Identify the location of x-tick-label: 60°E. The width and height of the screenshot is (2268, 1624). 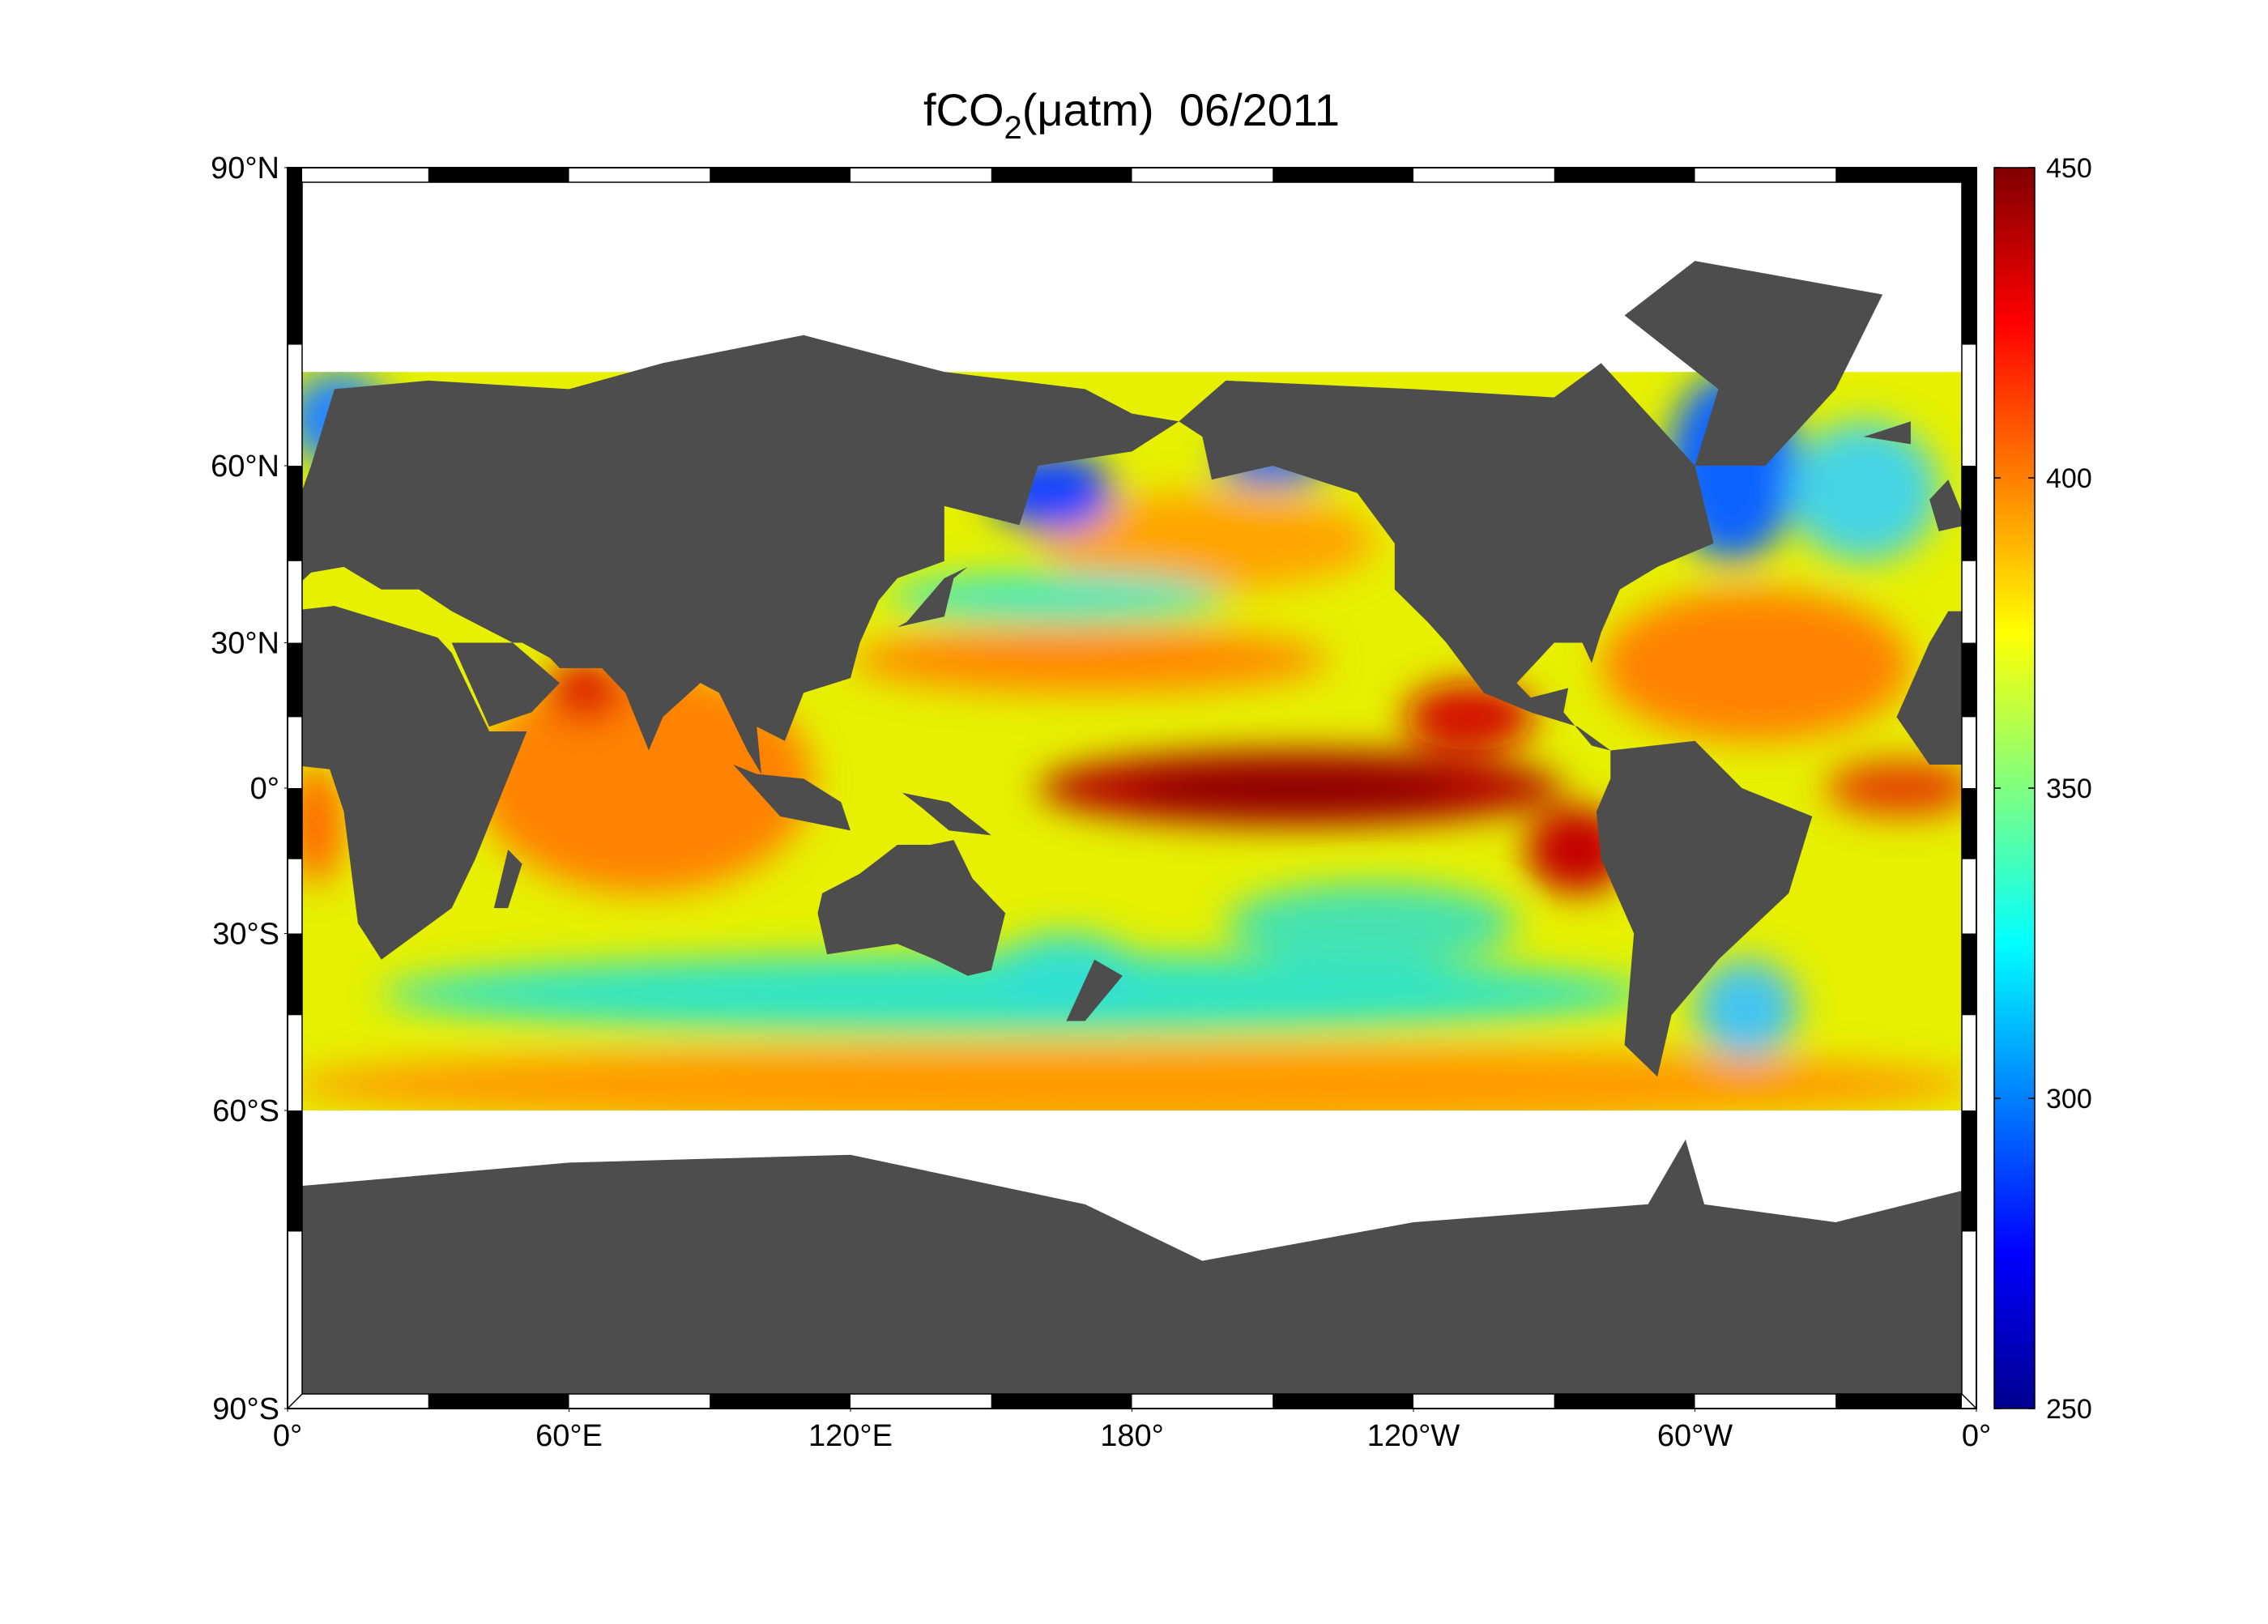
(569, 1436).